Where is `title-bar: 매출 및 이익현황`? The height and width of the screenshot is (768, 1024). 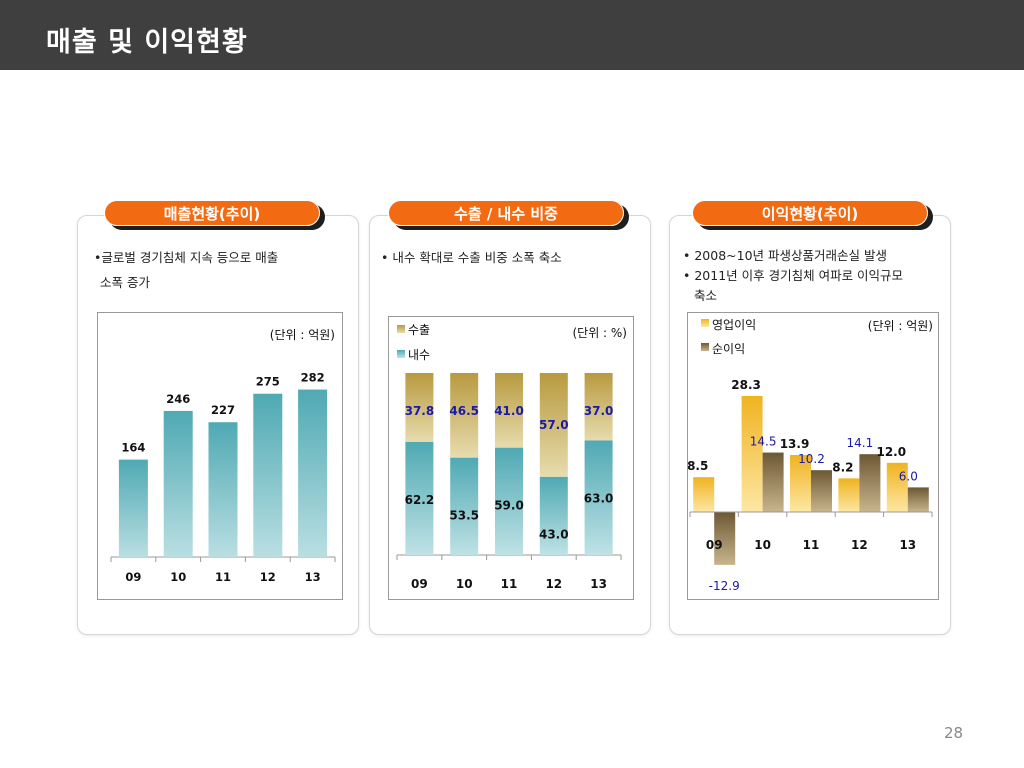
title-bar: 매출 및 이익현황 is located at coordinates (512, 35).